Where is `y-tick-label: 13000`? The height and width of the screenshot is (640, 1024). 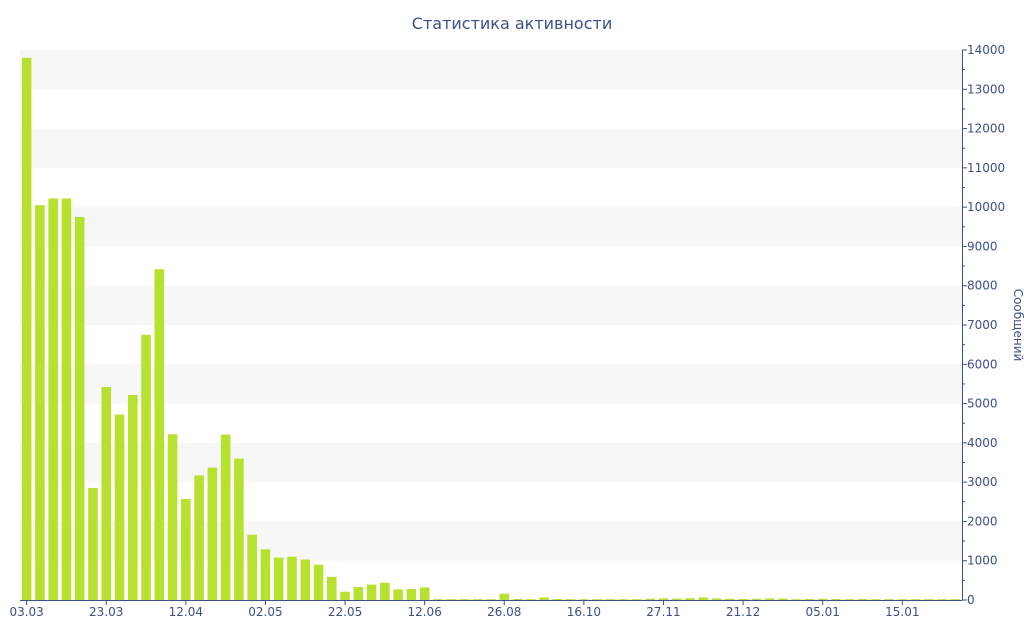
y-tick-label: 13000 is located at coordinates (986, 89).